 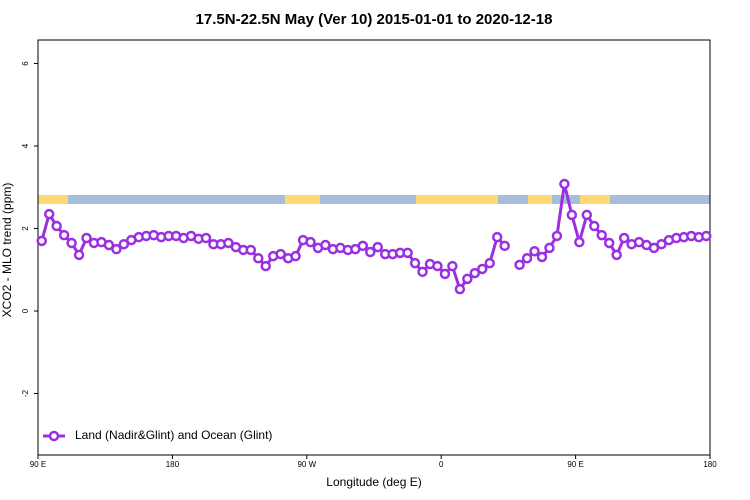 I want to click on x-tick-label: 90 W, so click(x=306, y=464).